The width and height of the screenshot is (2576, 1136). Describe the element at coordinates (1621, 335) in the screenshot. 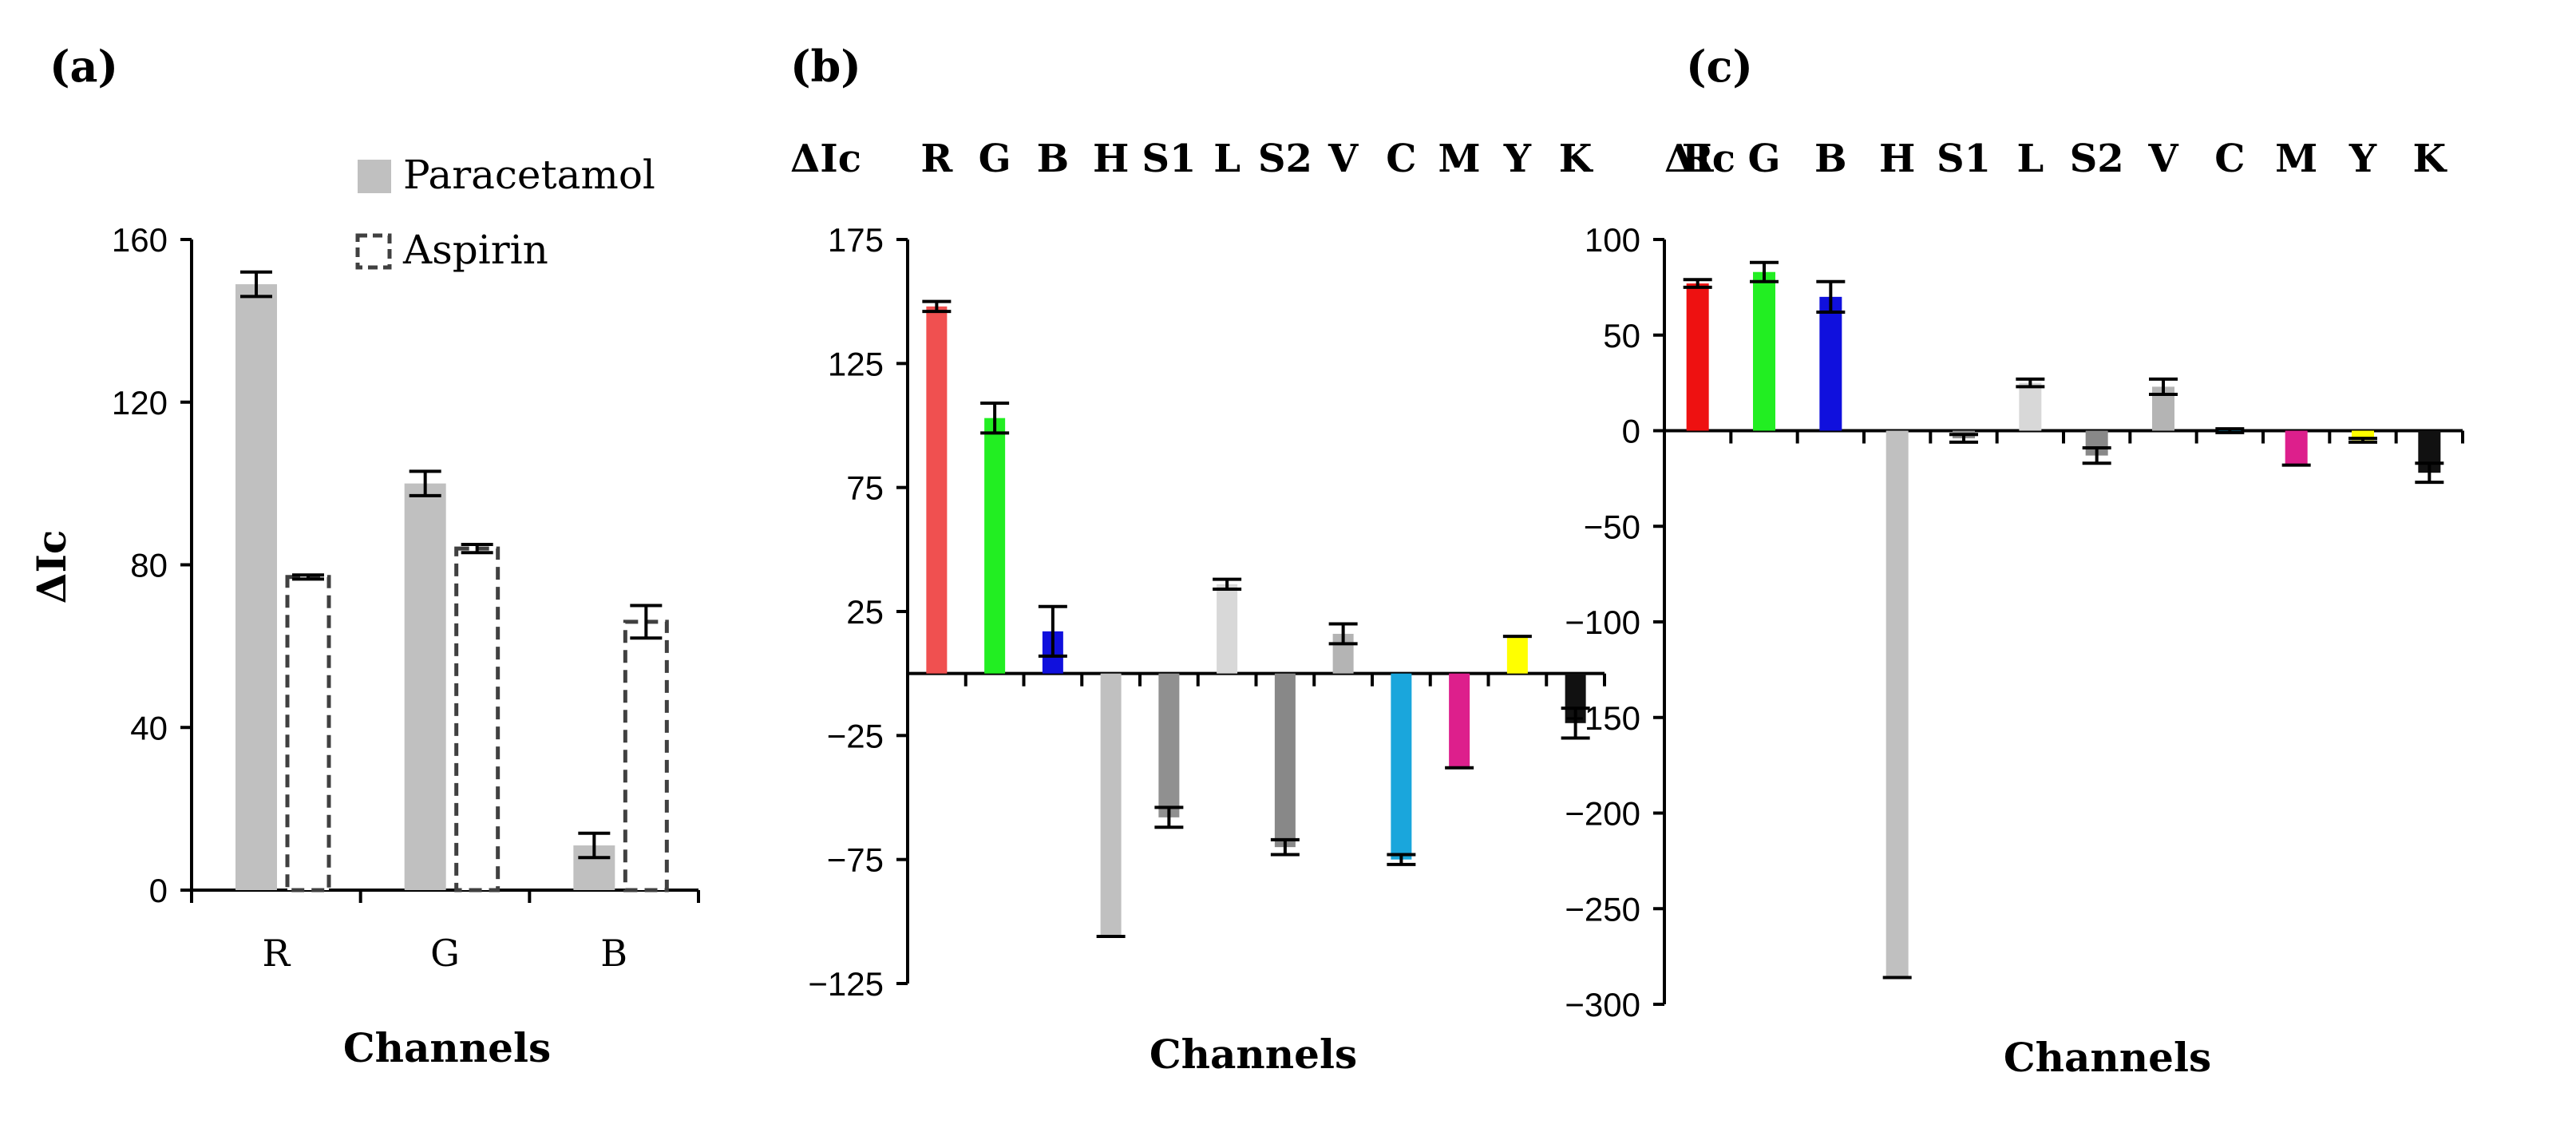

I see `y-tick-label: 50` at that location.